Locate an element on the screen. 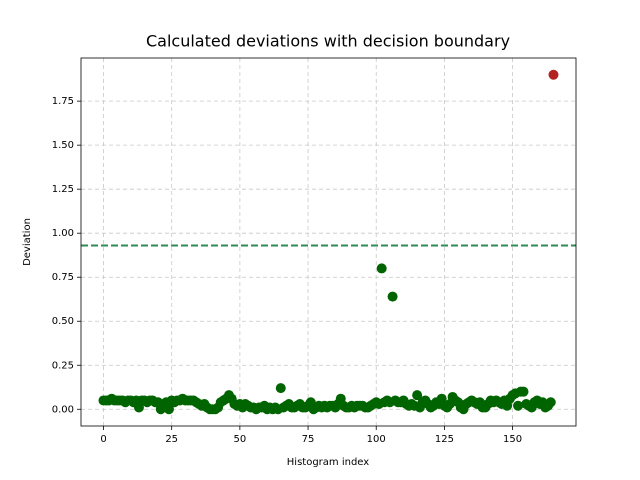  x-tick-label: 25 is located at coordinates (171, 439).